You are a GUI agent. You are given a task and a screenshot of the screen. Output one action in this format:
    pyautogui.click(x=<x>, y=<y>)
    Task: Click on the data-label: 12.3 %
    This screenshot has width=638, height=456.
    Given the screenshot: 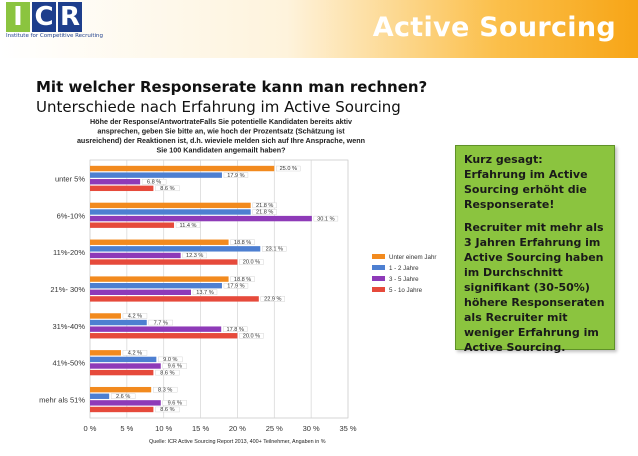 What is the action you would take?
    pyautogui.click(x=194, y=256)
    